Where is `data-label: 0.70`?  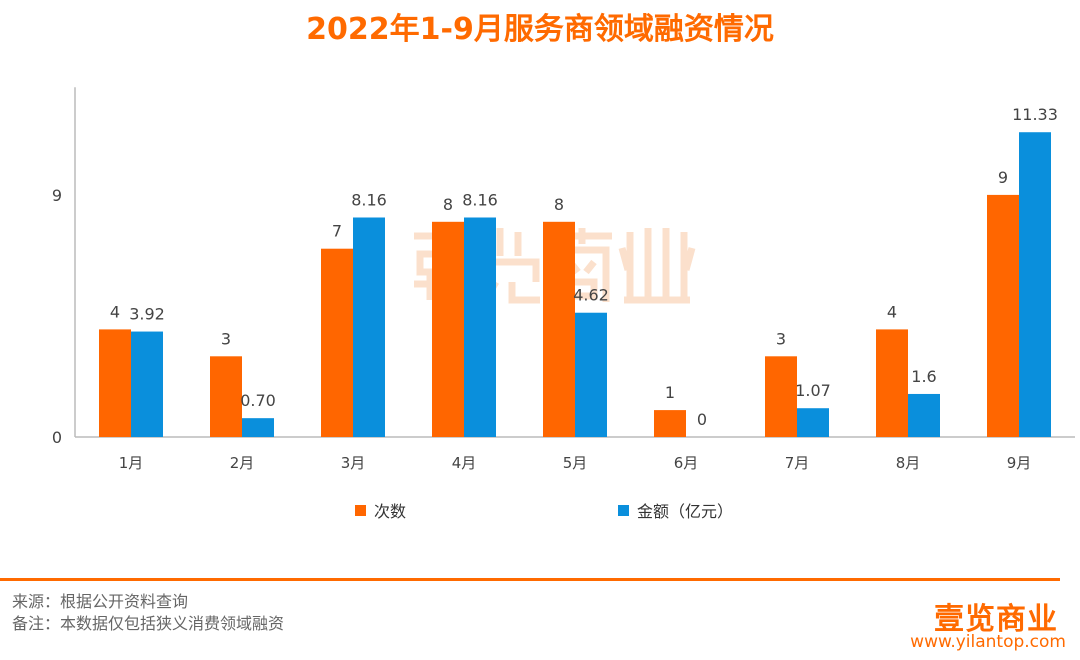
data-label: 0.70 is located at coordinates (258, 400).